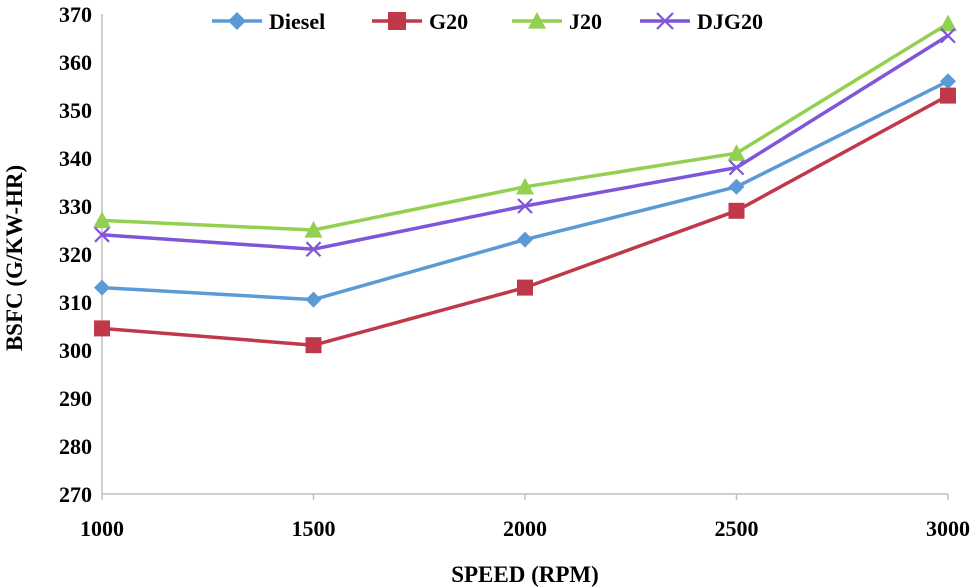 The height and width of the screenshot is (587, 980). I want to click on y-tick-label: 360, so click(75, 62).